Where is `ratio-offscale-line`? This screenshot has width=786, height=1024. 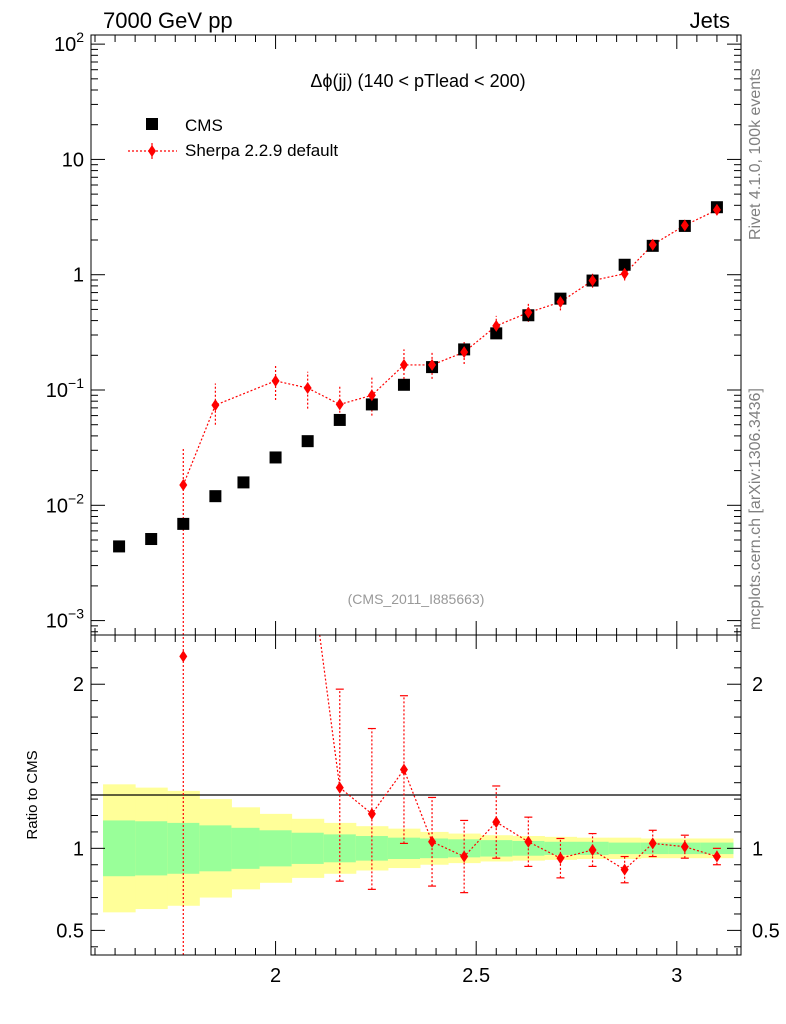 ratio-offscale-line is located at coordinates (330, 711).